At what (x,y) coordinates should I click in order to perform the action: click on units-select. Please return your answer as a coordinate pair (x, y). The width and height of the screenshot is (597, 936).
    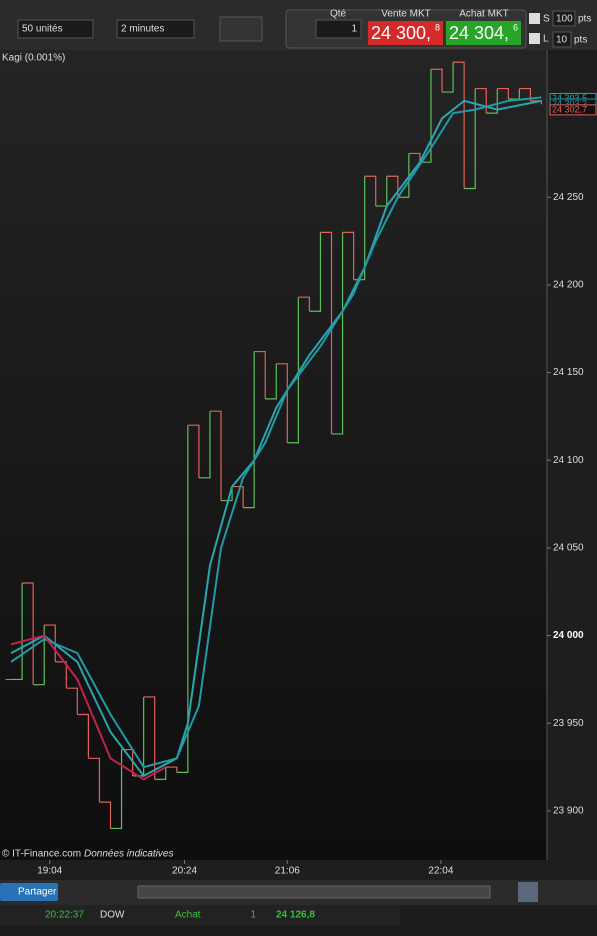
    Looking at the image, I should click on (55, 29).